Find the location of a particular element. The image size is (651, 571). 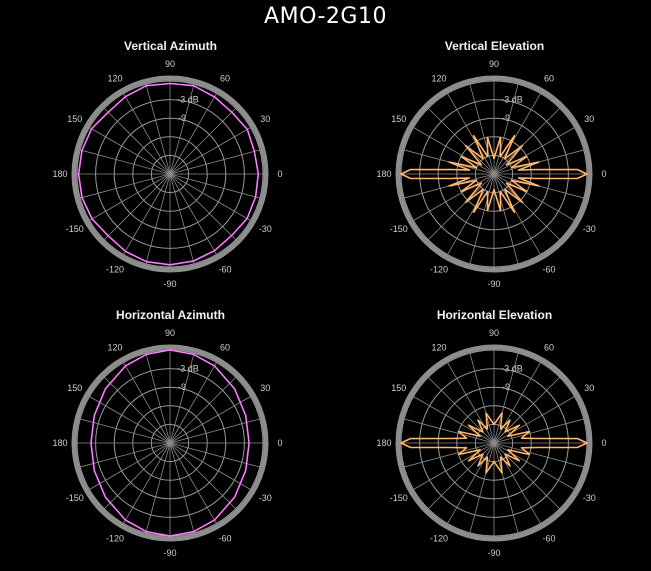

angle-tick-label: -30 is located at coordinates (589, 498).